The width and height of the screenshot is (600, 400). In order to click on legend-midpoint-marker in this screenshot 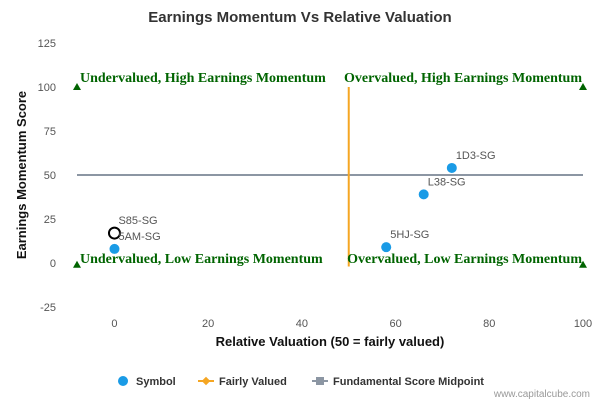, I will do `click(320, 381)`.